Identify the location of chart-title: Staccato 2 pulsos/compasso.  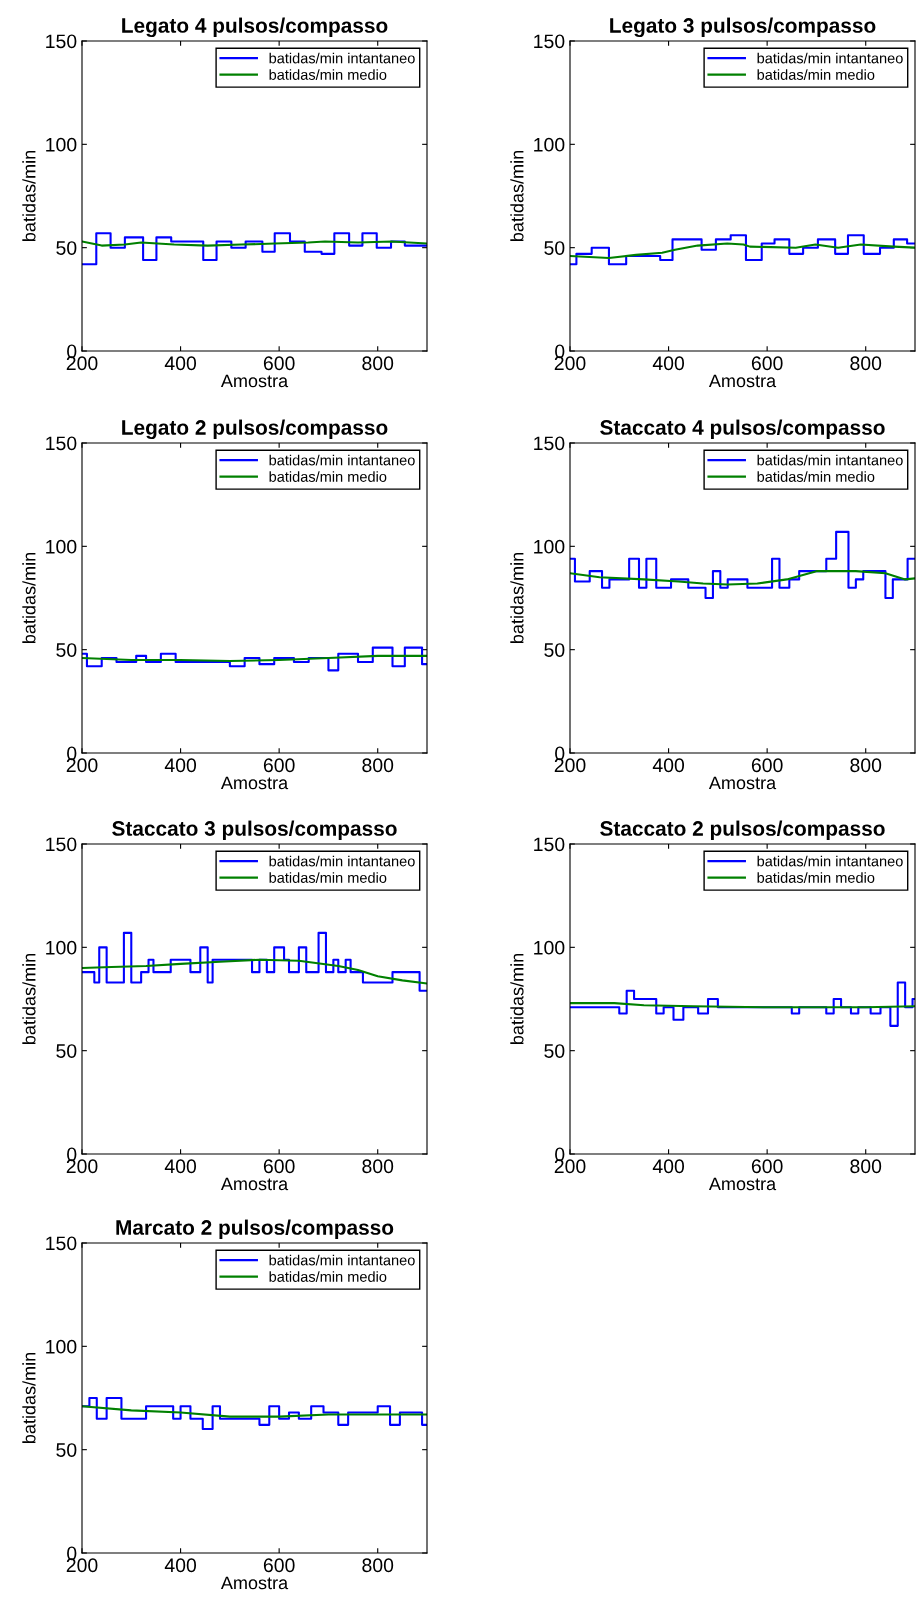
(742, 830).